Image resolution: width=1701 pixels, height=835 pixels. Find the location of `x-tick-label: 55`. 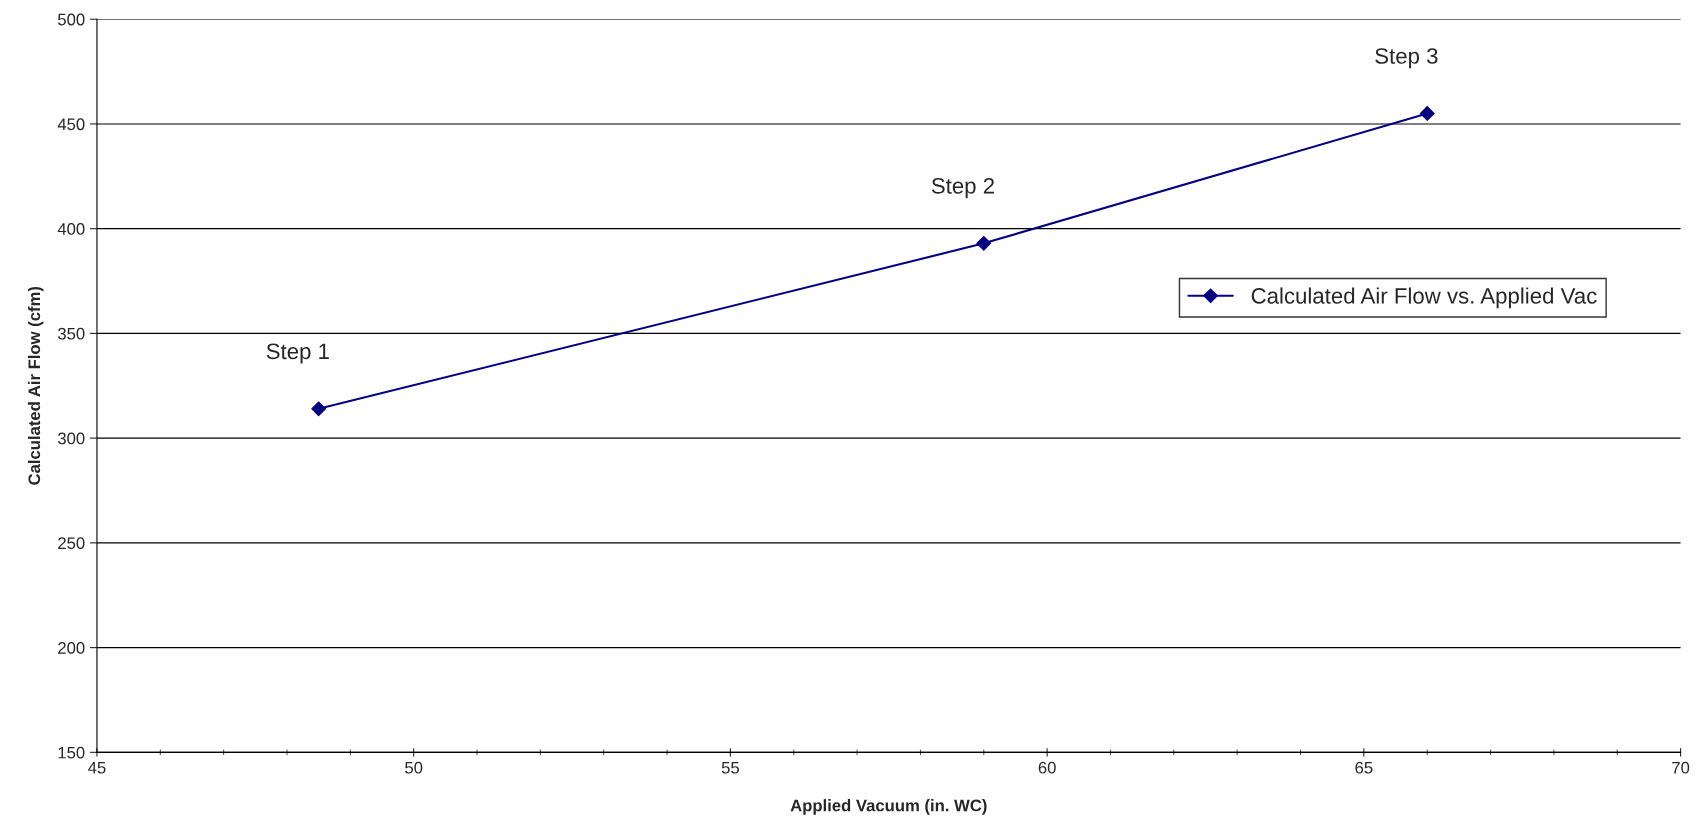

x-tick-label: 55 is located at coordinates (730, 767).